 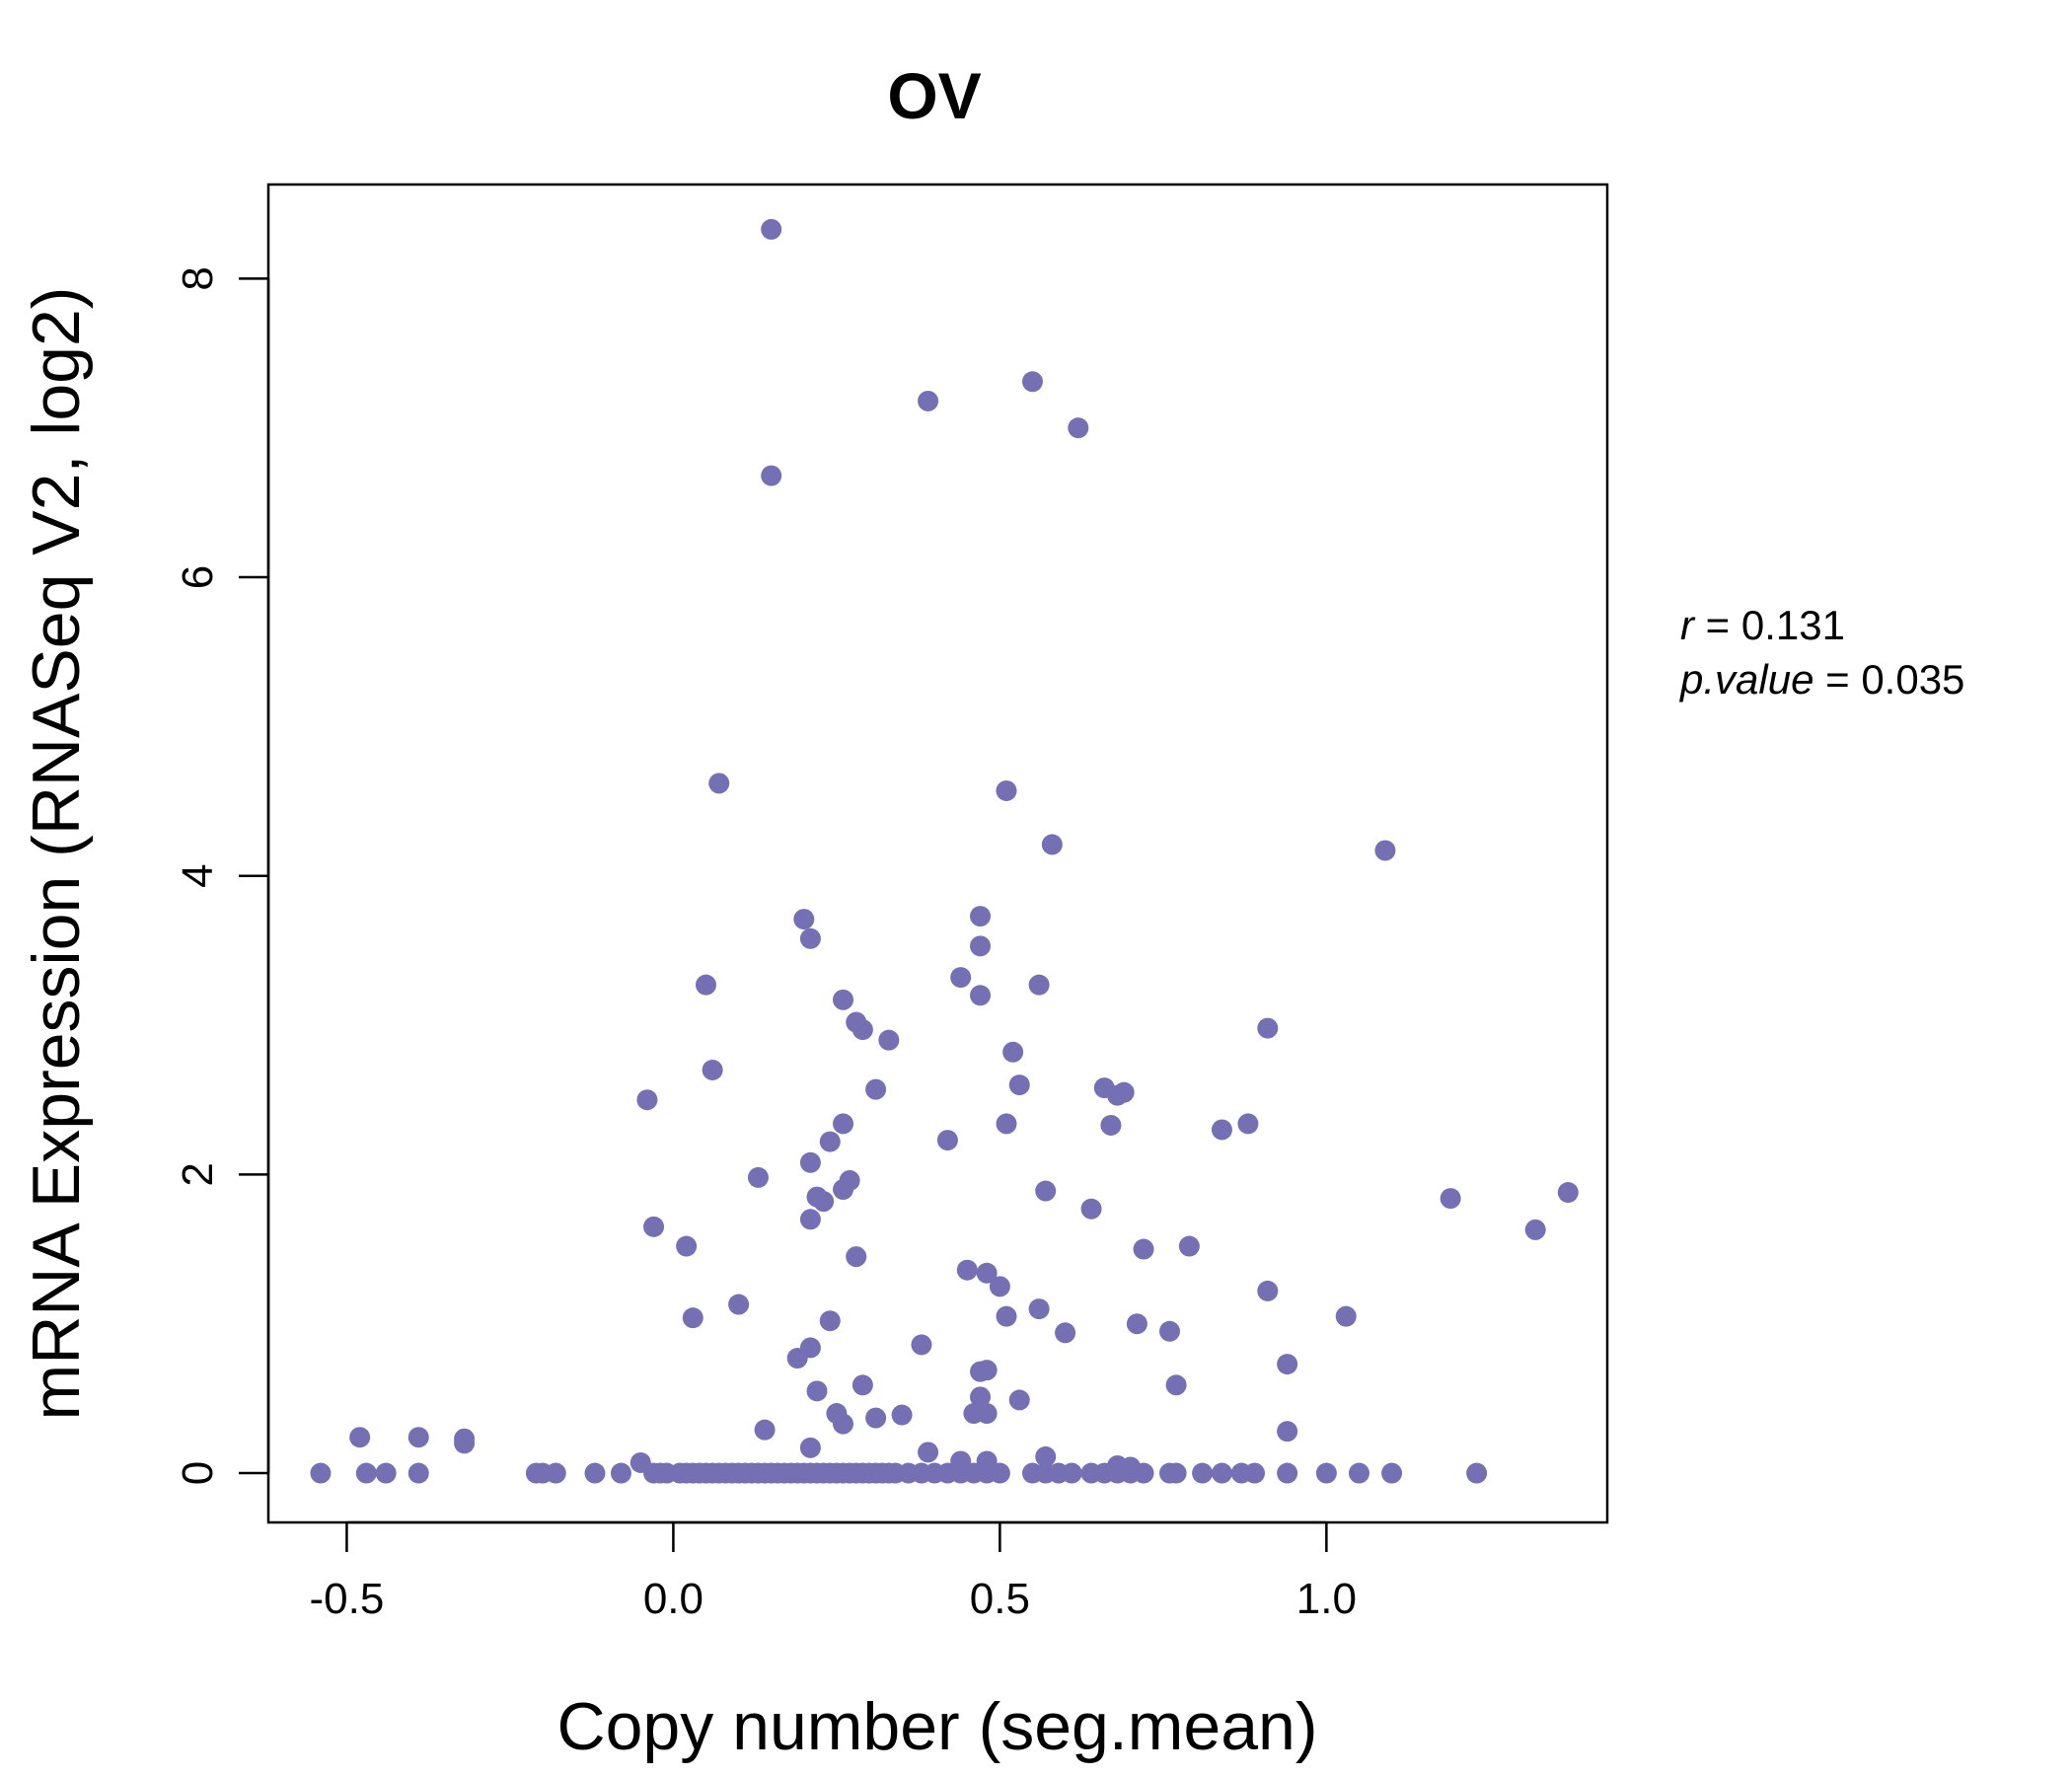 What do you see at coordinates (198, 1174) in the screenshot?
I see `y-tick-label: 2` at bounding box center [198, 1174].